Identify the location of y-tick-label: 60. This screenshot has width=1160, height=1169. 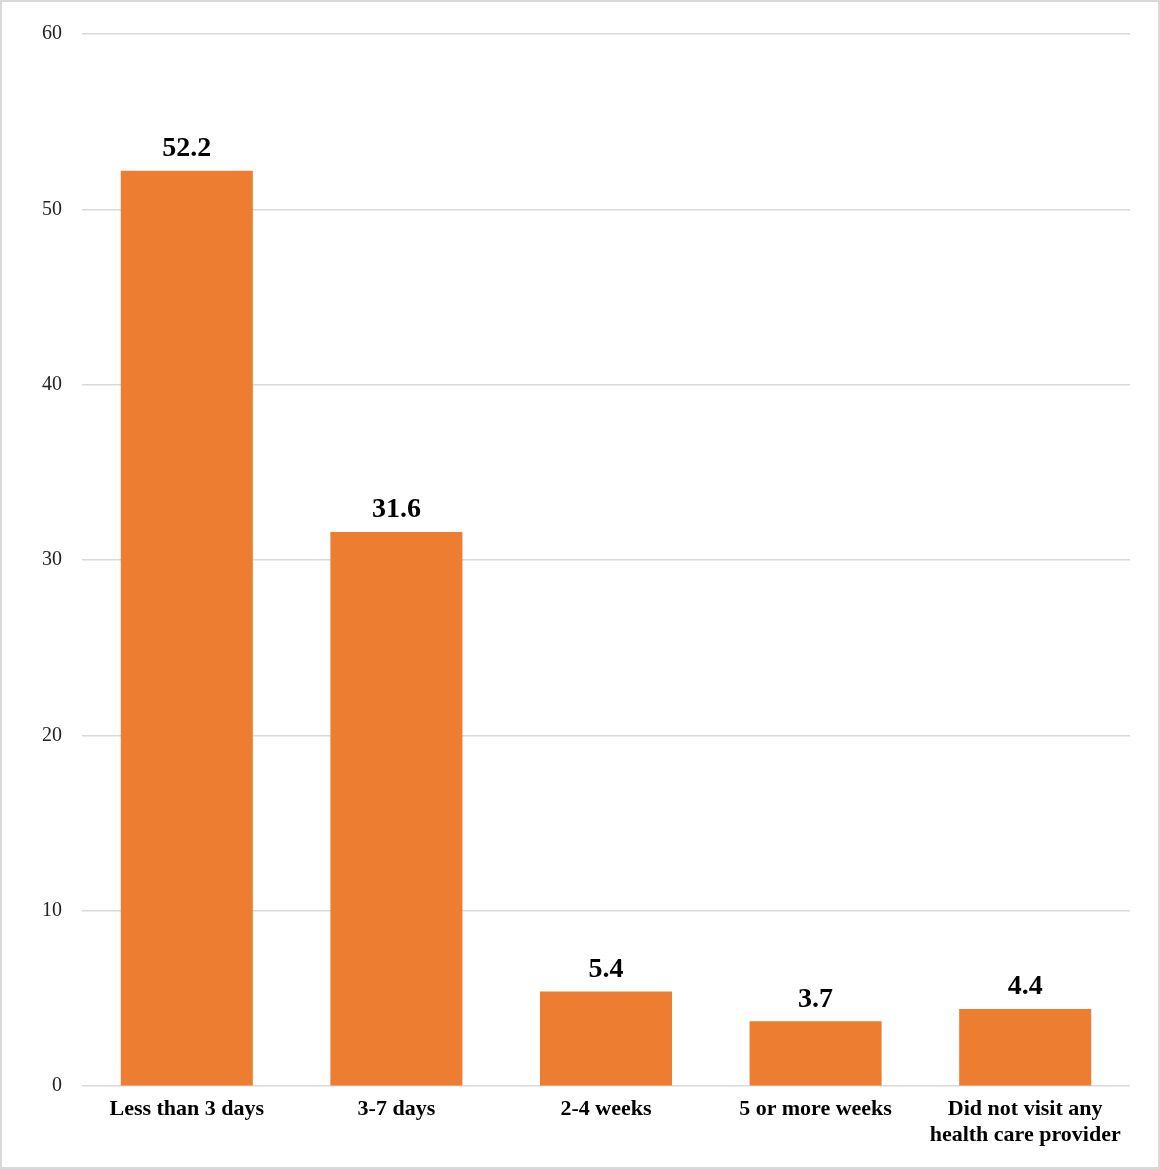
(52, 32).